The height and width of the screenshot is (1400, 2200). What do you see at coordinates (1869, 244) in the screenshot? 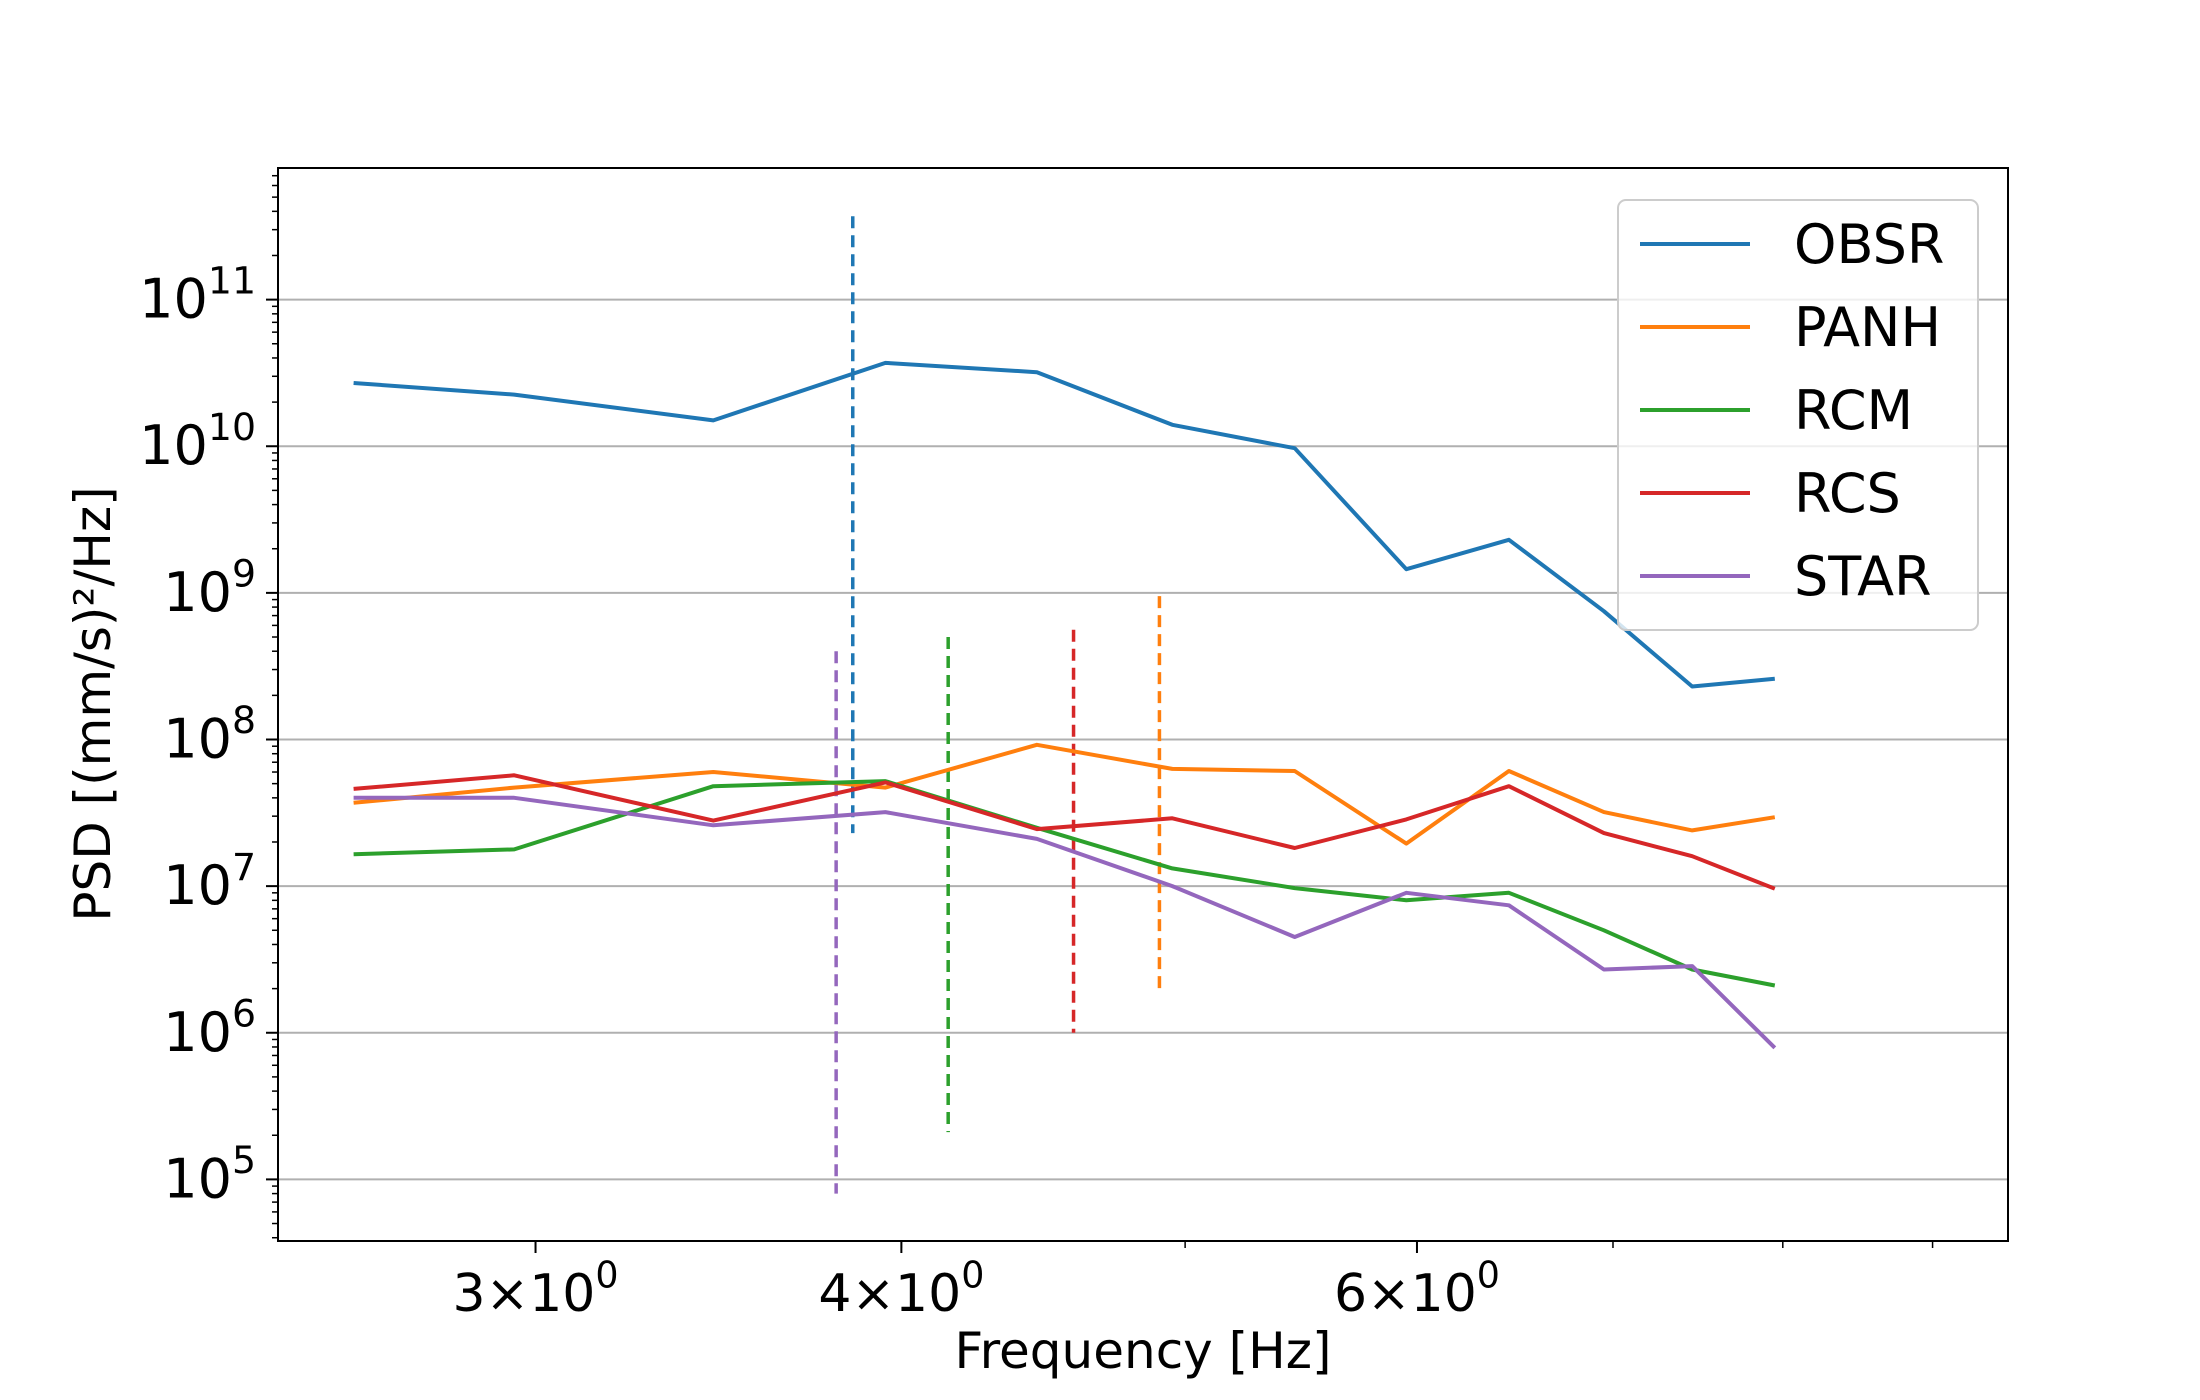
I see `legend-label-obsr: OBSR` at bounding box center [1869, 244].